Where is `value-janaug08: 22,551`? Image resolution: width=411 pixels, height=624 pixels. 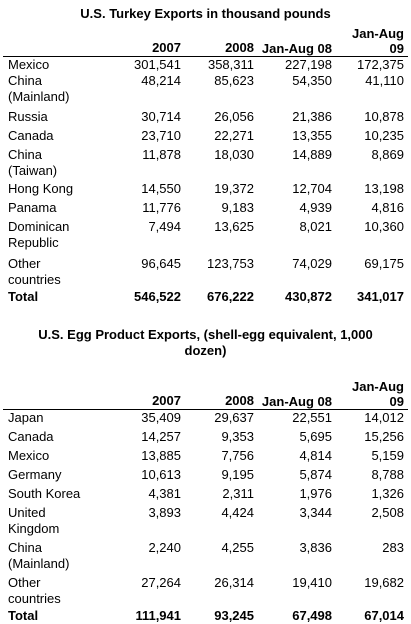 value-janaug08: 22,551 is located at coordinates (297, 418).